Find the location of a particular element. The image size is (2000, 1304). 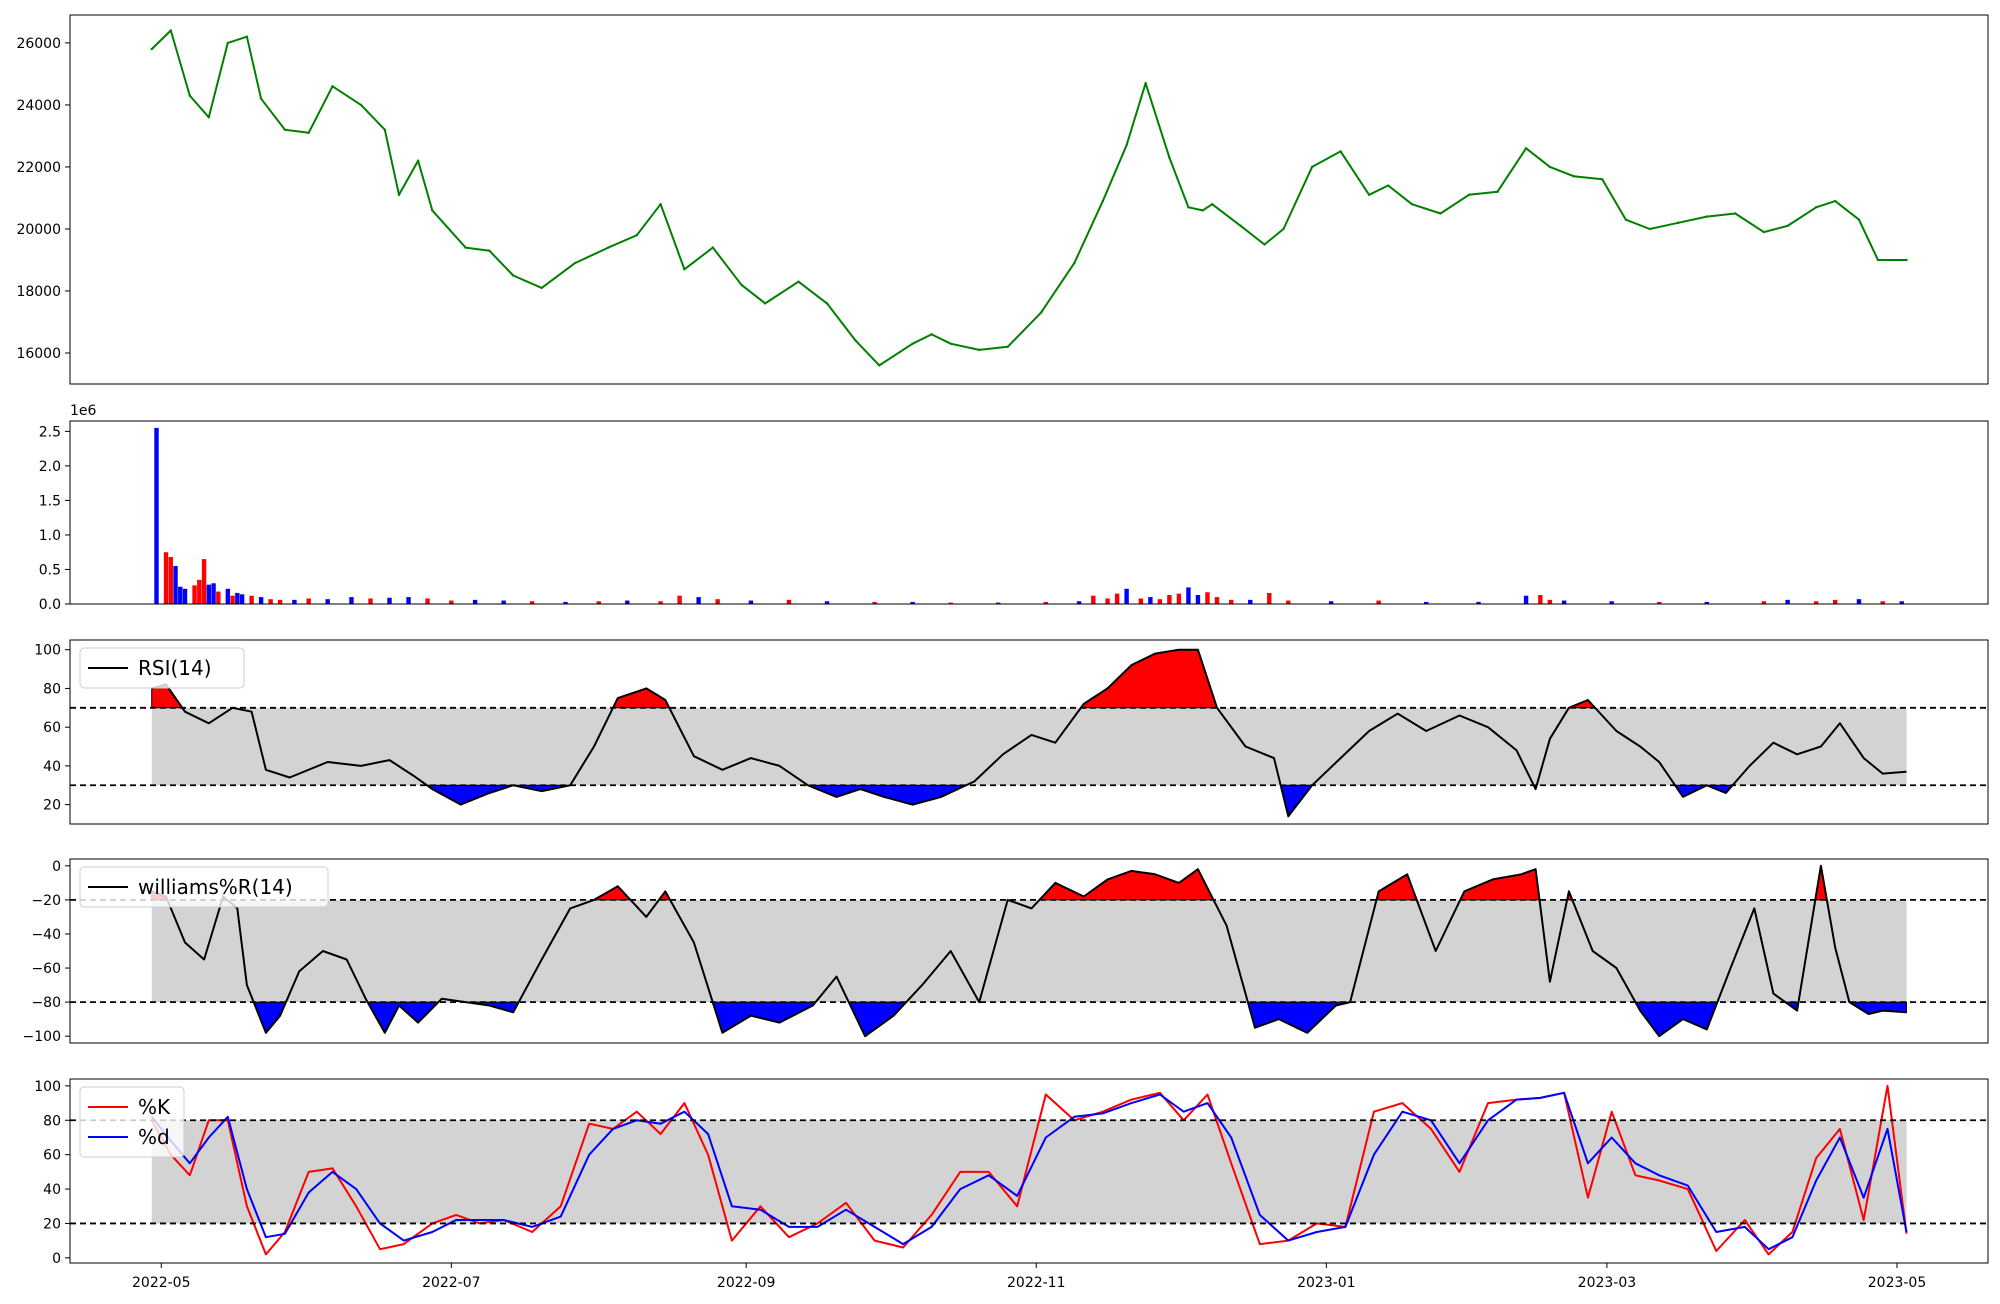

williams-legend-label: williams%R(14) is located at coordinates (215, 887).